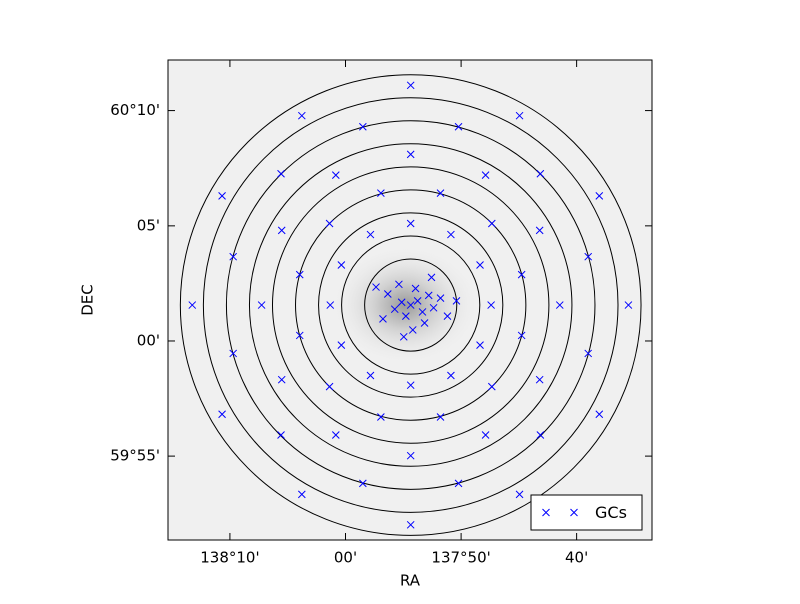 The width and height of the screenshot is (800, 604). Describe the element at coordinates (410, 581) in the screenshot. I see `x-axis-label: RA` at that location.